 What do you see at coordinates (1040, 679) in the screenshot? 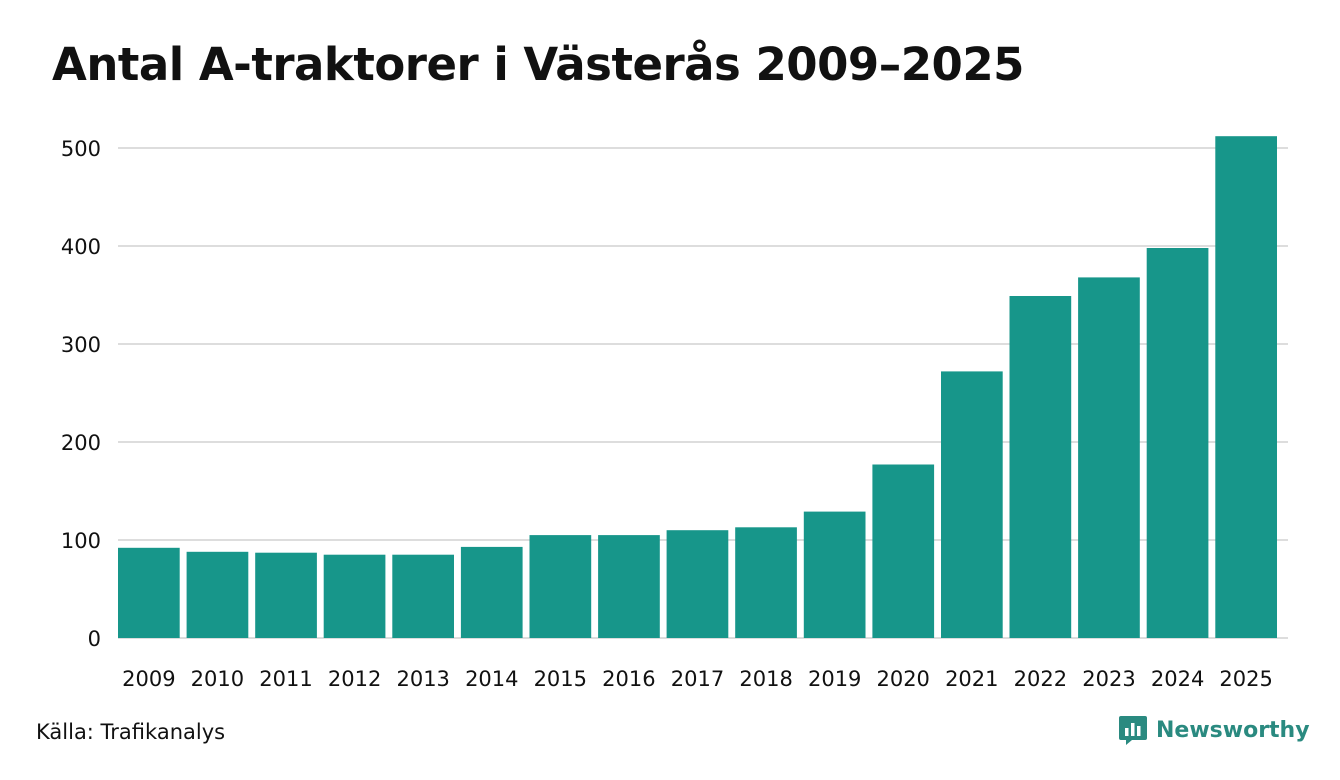
I see `x-tick-label: 2022` at bounding box center [1040, 679].